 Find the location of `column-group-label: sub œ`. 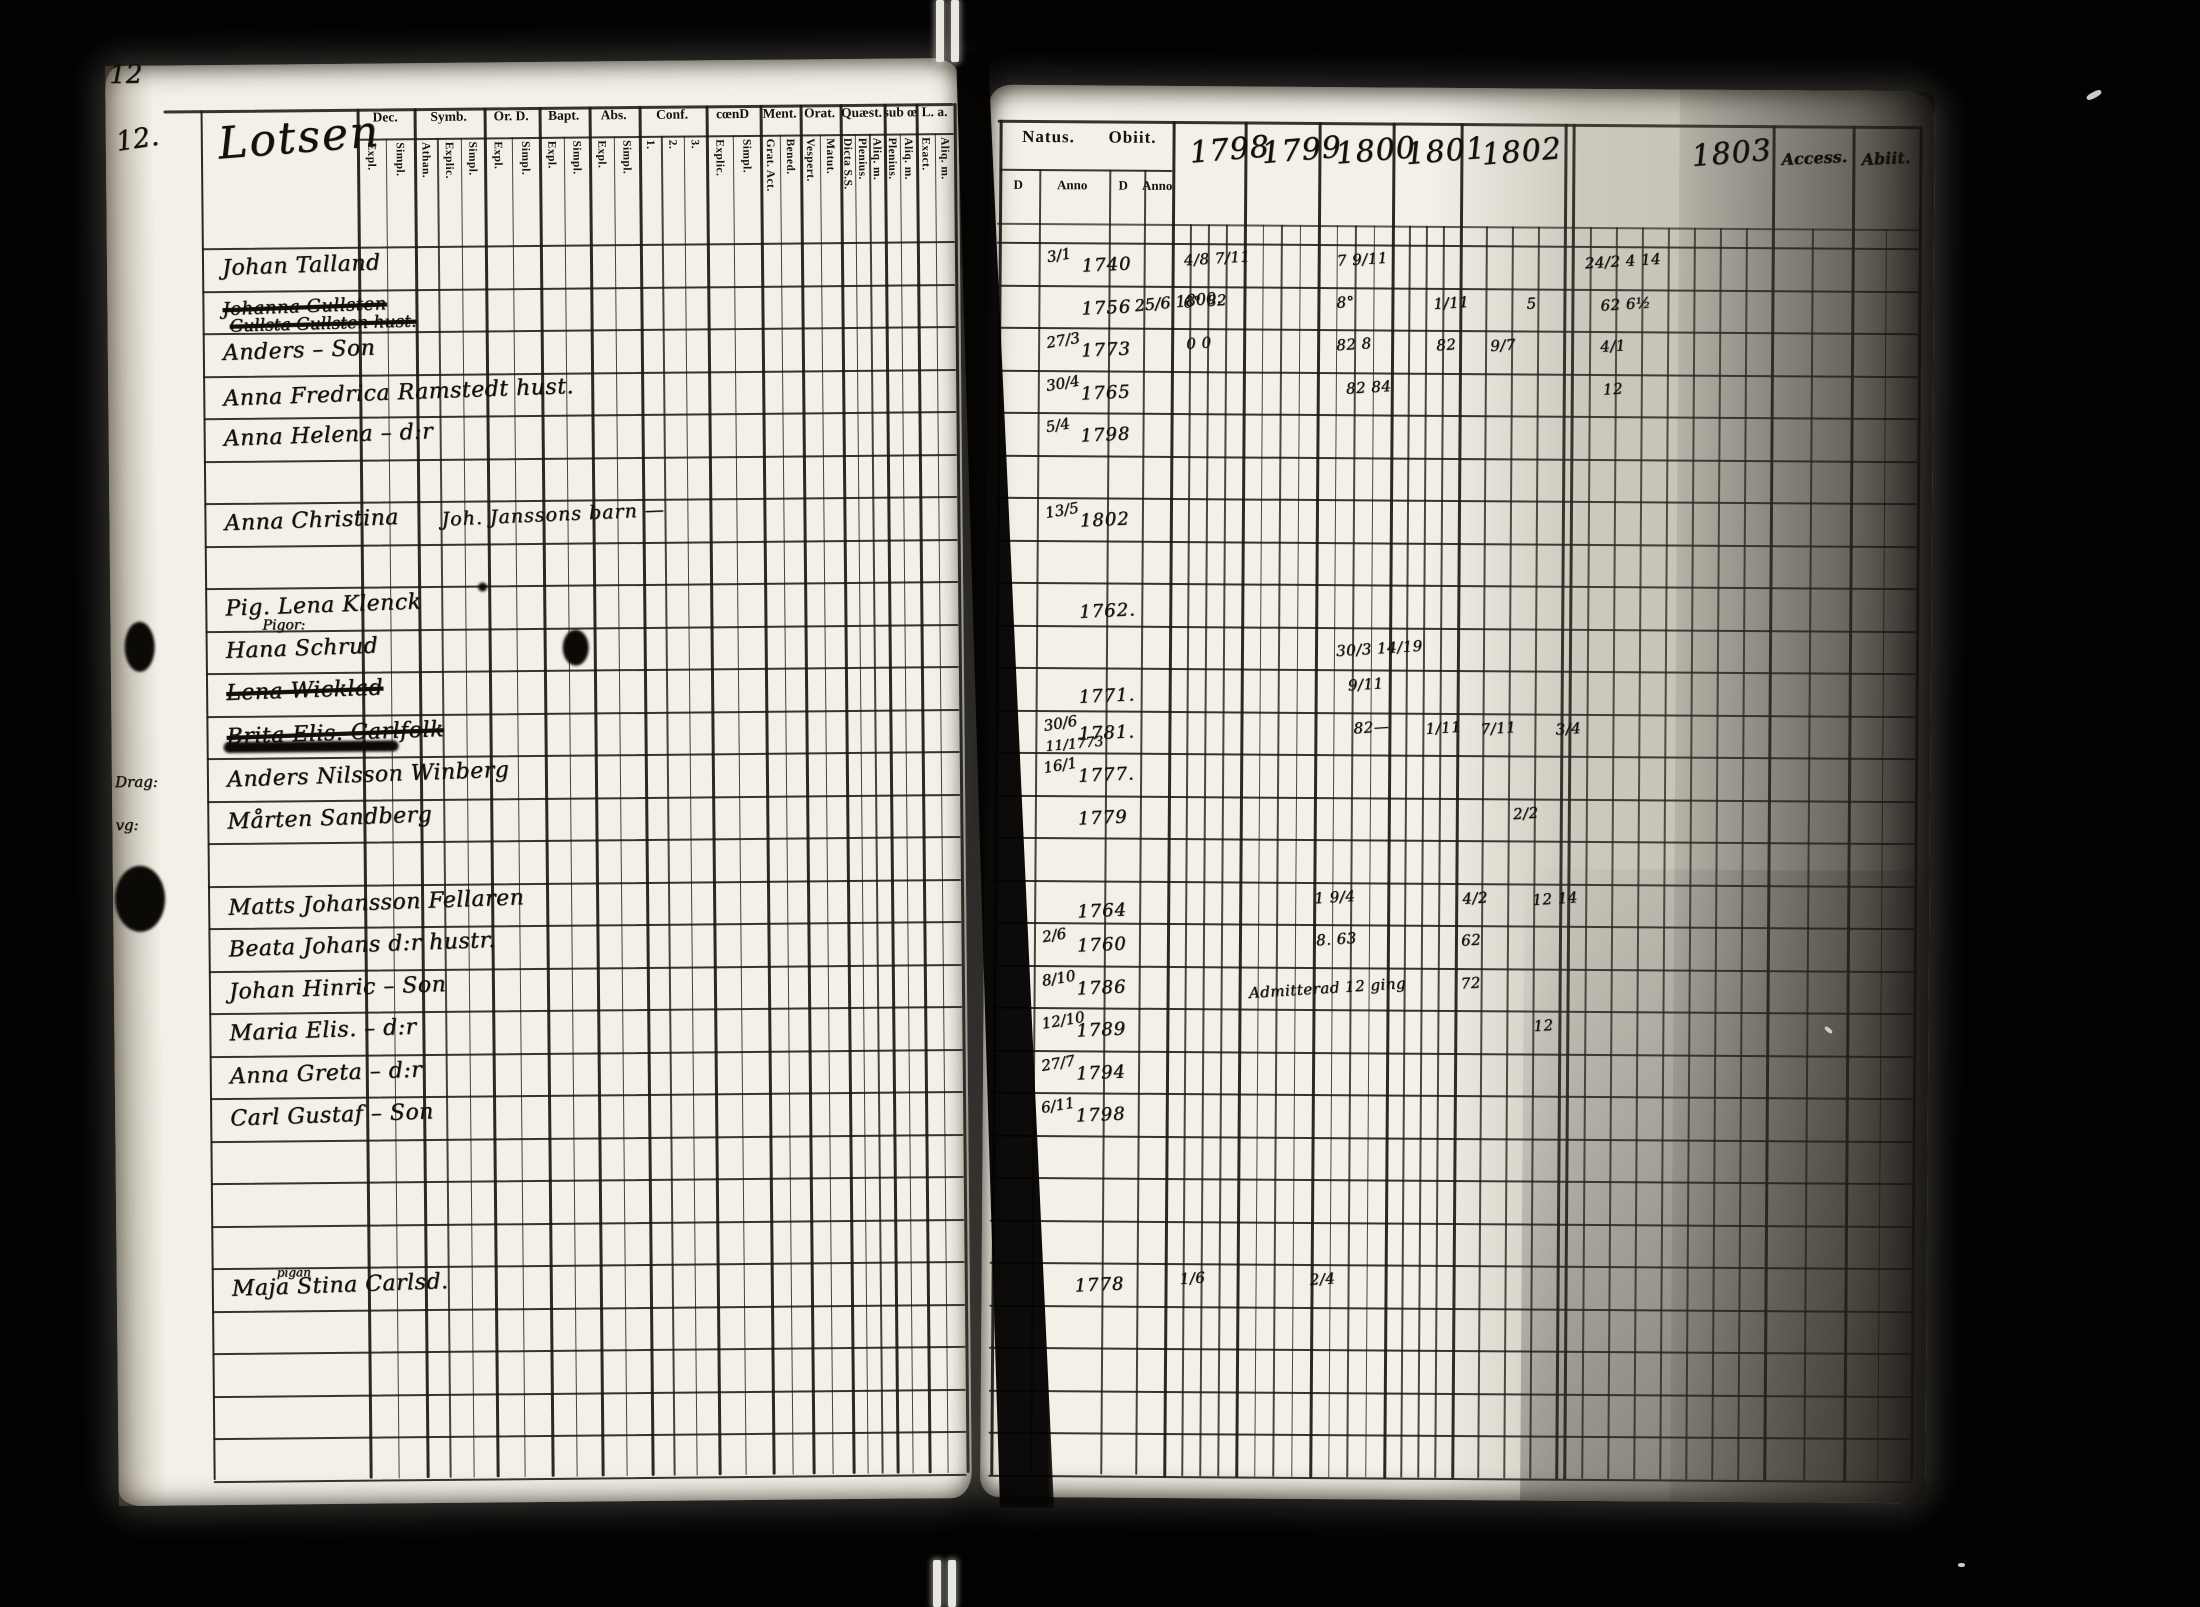

column-group-label: sub œ is located at coordinates (900, 112).